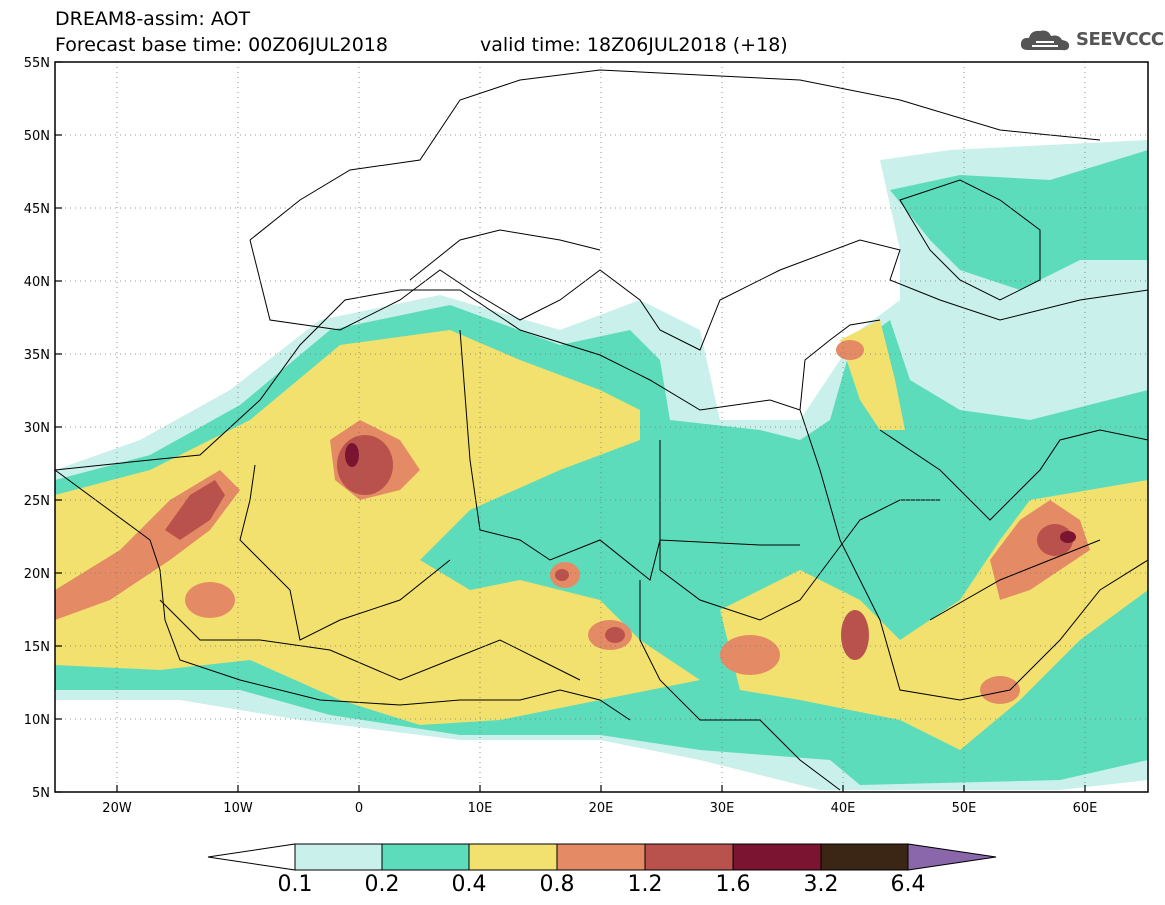 The height and width of the screenshot is (905, 1165). Describe the element at coordinates (352, 455) in the screenshot. I see `aot-band-1-6-algeria` at that location.